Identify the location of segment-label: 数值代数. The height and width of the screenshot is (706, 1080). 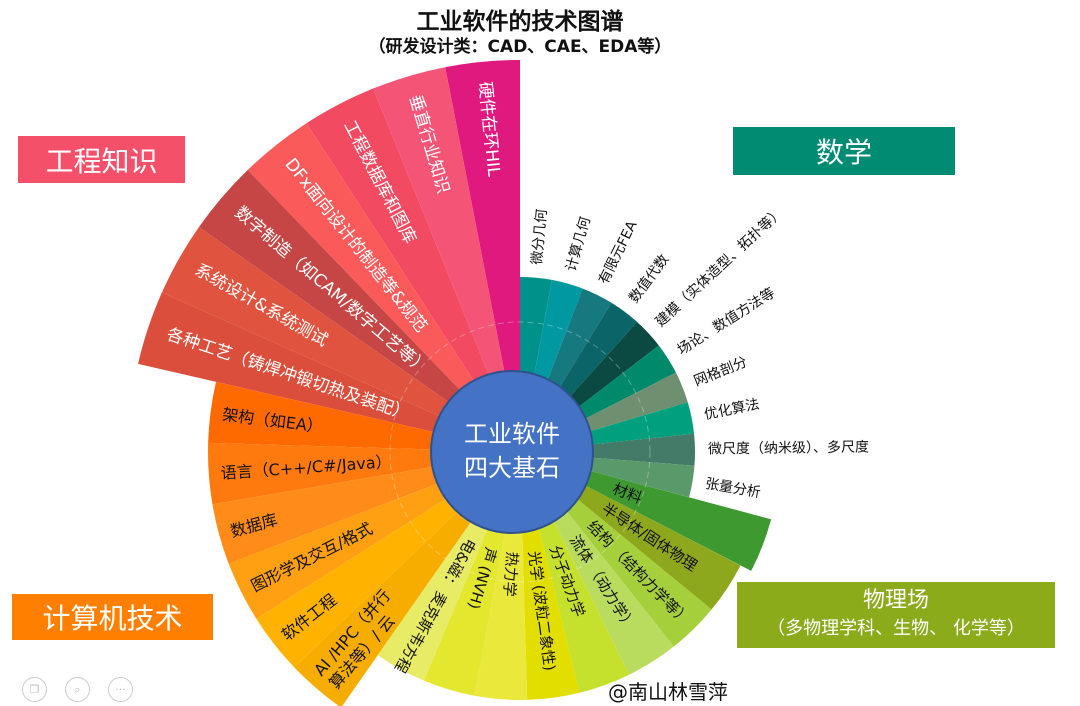
(649, 279).